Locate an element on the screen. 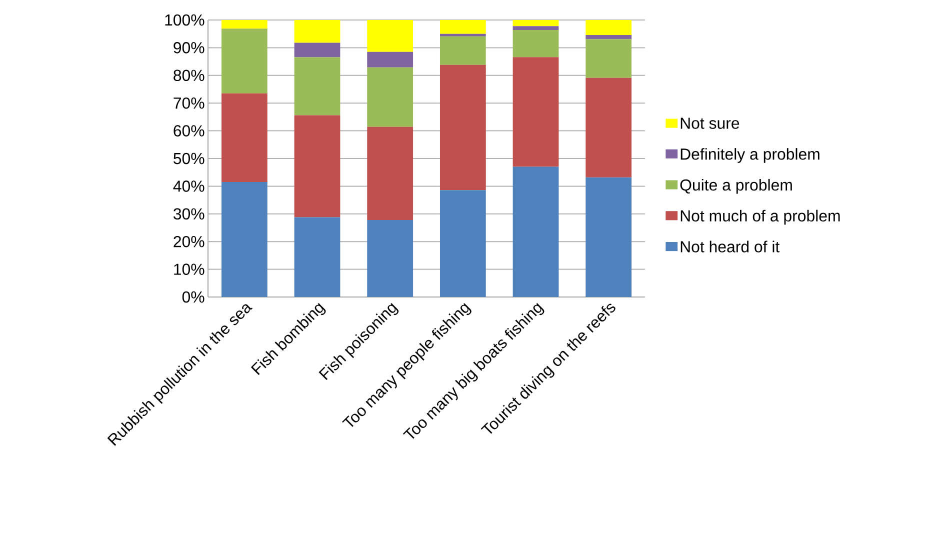  legend-label: Not heard of it is located at coordinates (730, 246).